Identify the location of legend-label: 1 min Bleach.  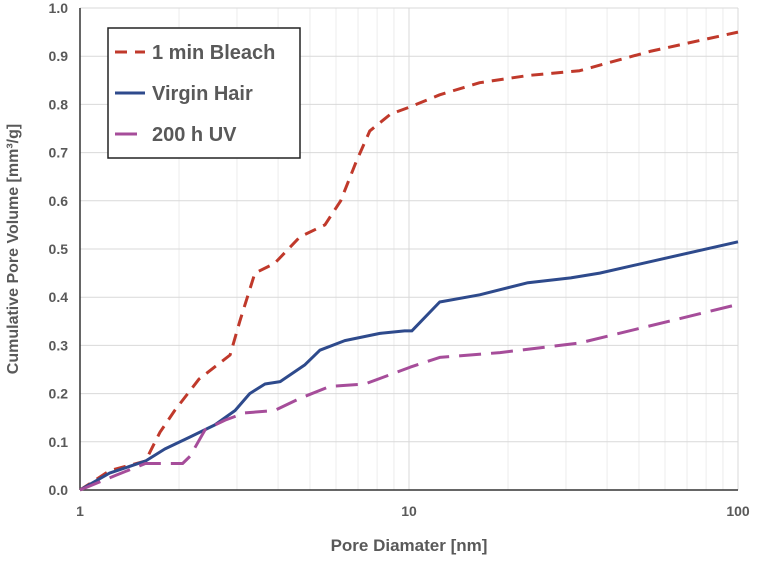
(213, 53).